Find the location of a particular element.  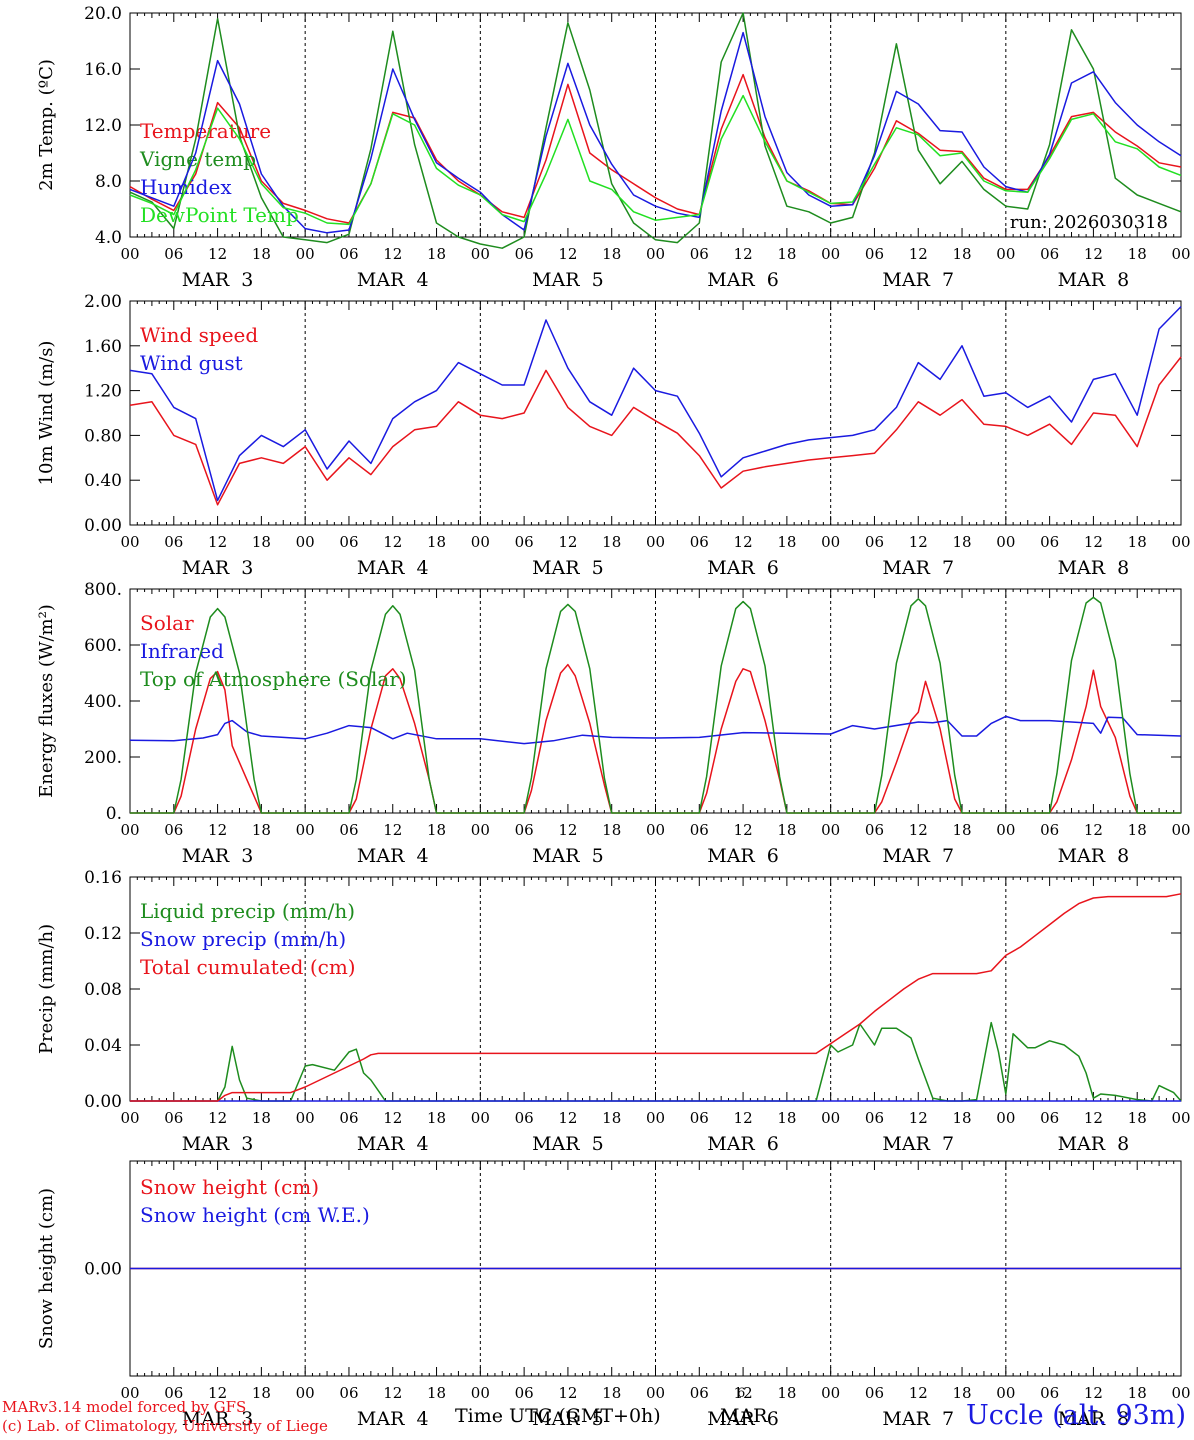

y-axis-label: Precip (mm/h) is located at coordinates (46, 989).